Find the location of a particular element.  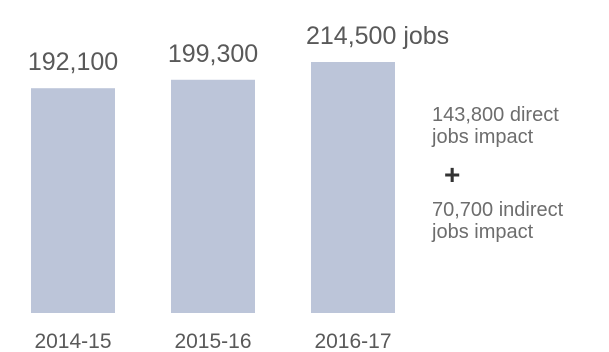

indirect-jobs-note: 70,700 indirect jobs impact is located at coordinates (498, 221).